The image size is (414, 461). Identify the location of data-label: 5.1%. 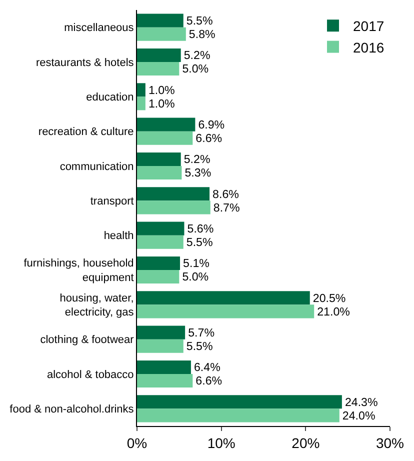
(196, 264).